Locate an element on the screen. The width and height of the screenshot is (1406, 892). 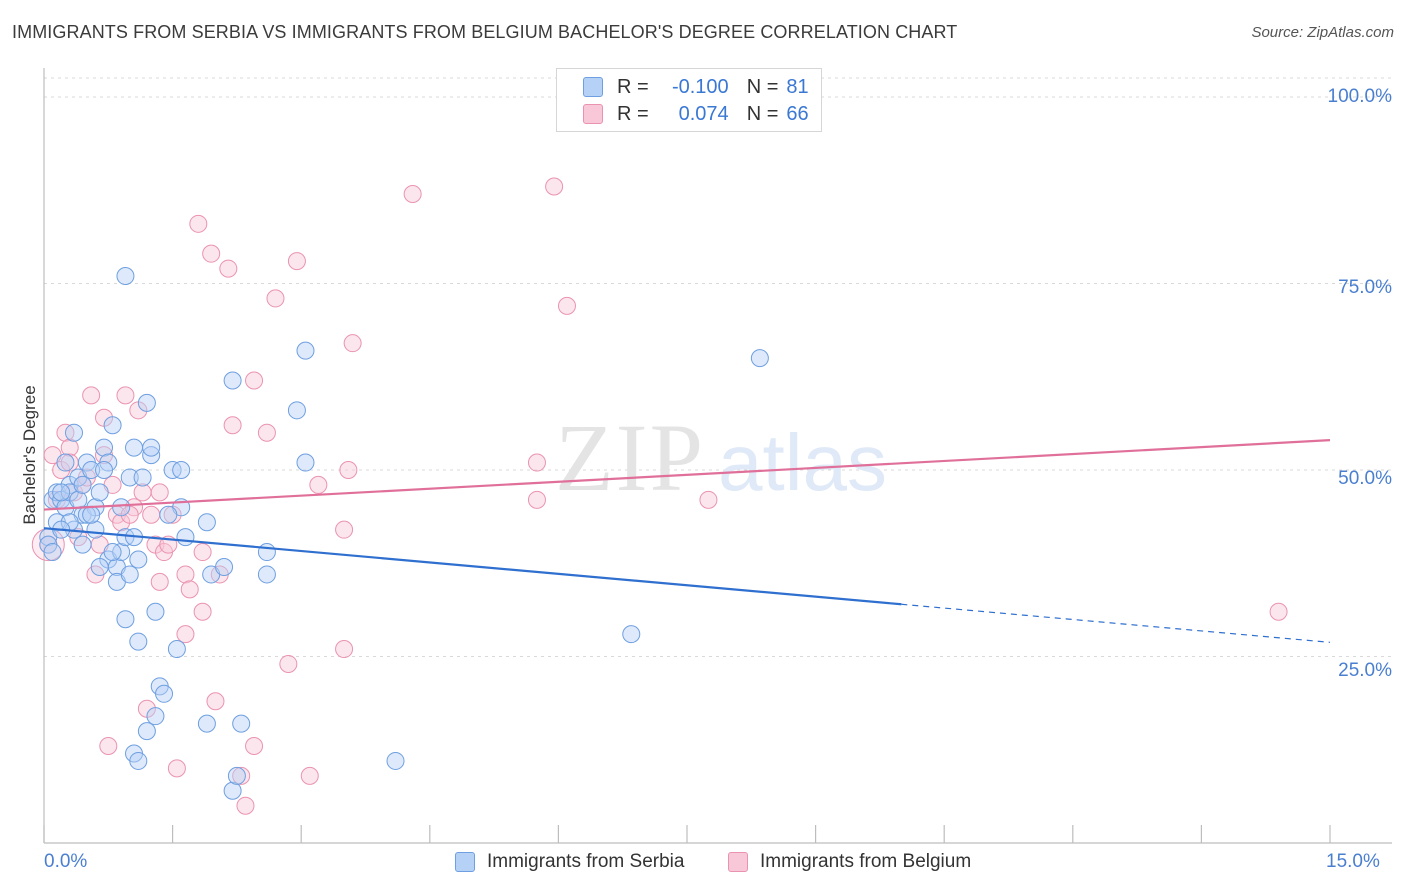
watermark: ZIP atlas is located at coordinates (721, 457).